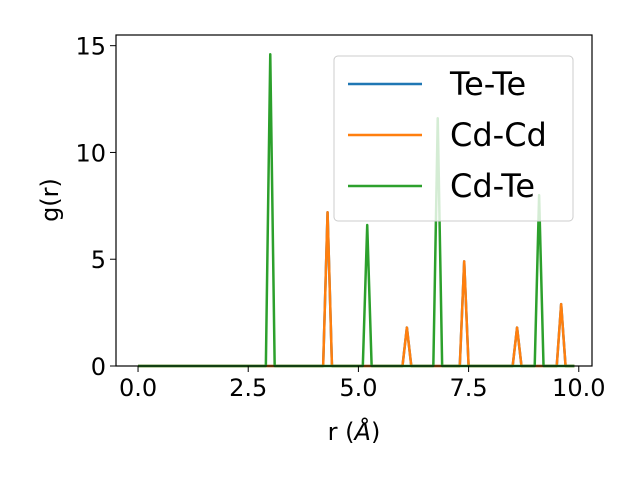  I want to click on y-tick-label: 0, so click(98, 367).